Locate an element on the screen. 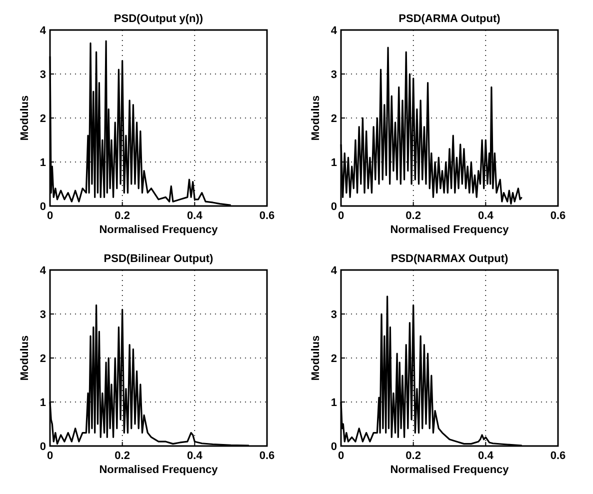  chart-title: PSD(NARMAX Output) is located at coordinates (449, 259).